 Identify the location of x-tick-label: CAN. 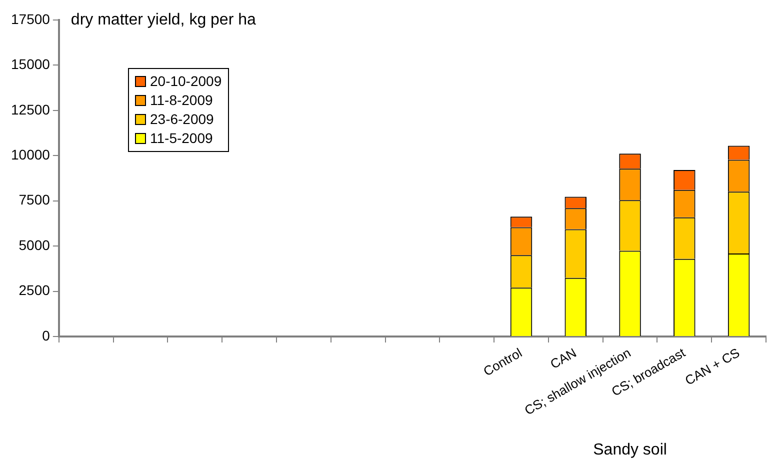
(563, 358).